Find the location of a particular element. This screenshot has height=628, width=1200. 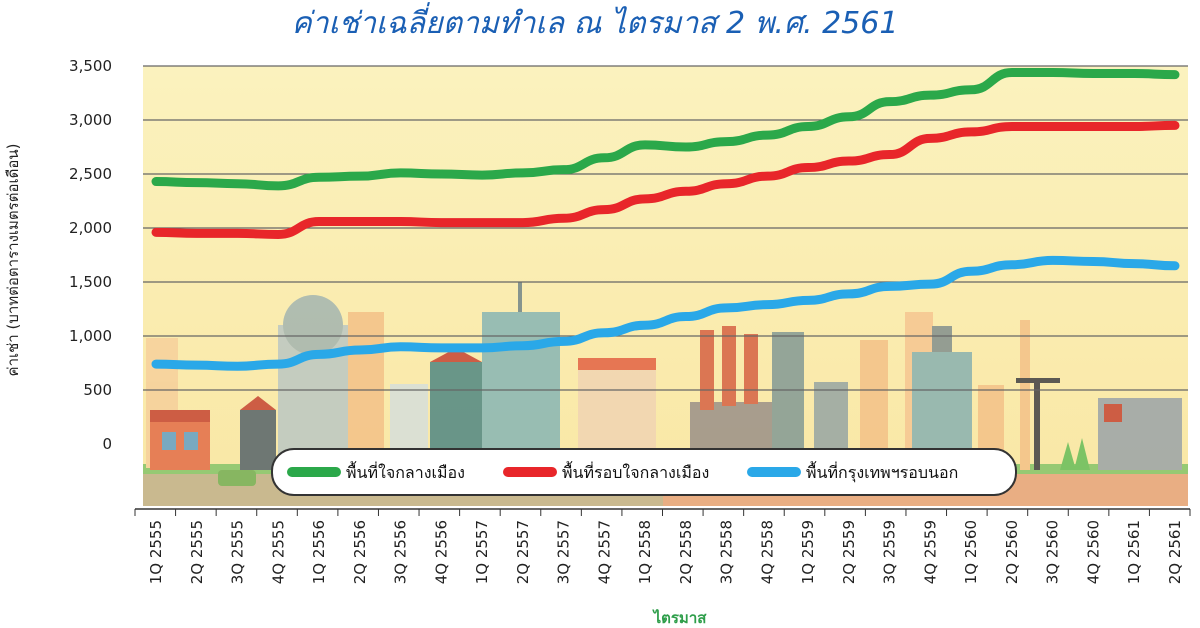

legend-label-2: พื้นที่รอบใจกลางเมือง is located at coordinates (635, 471).